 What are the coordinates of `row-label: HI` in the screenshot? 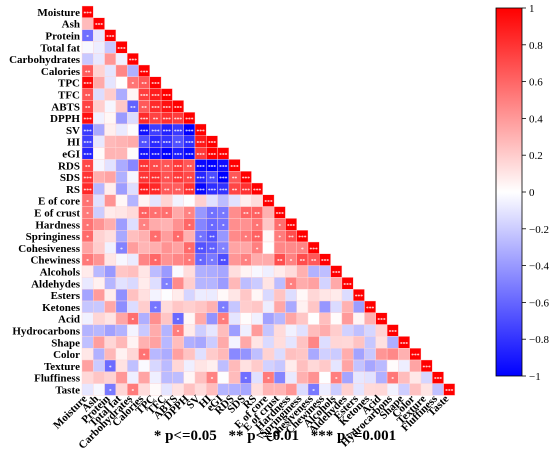 It's located at (73, 143).